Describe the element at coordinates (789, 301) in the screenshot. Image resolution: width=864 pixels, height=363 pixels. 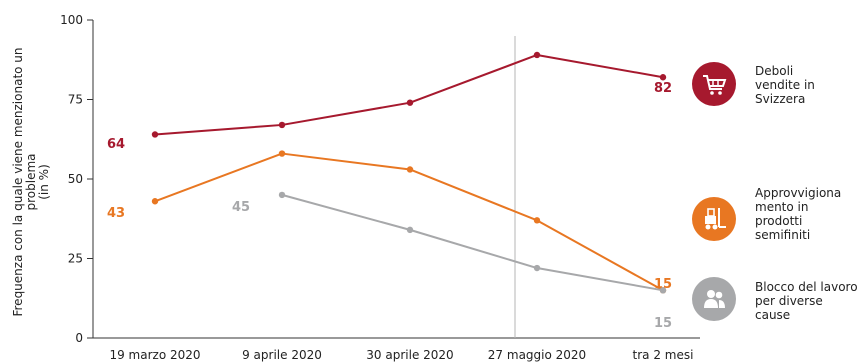
I see `legend-label: per diverse` at that location.